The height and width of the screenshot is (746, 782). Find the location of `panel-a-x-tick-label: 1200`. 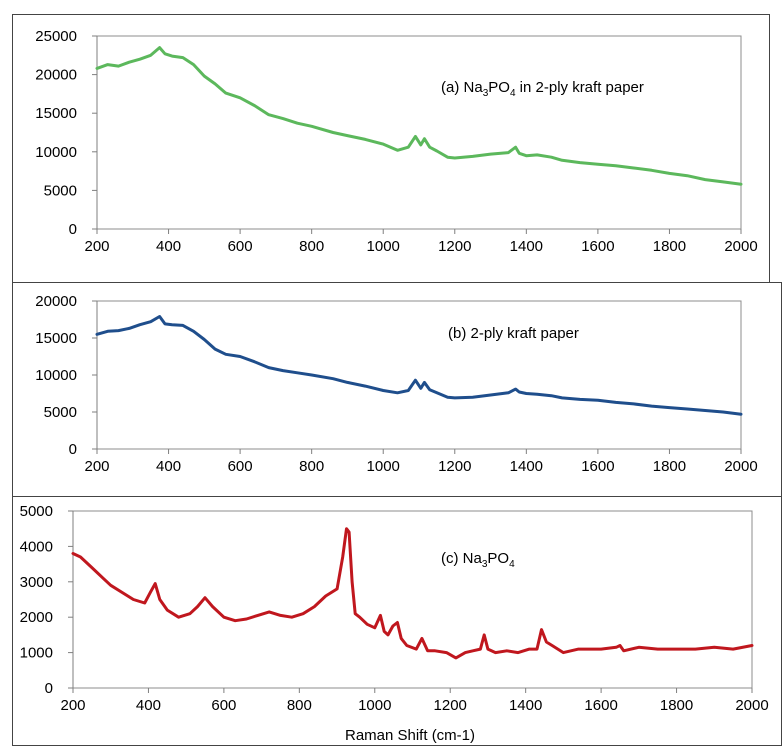

panel-a-x-tick-label: 1200 is located at coordinates (454, 246).